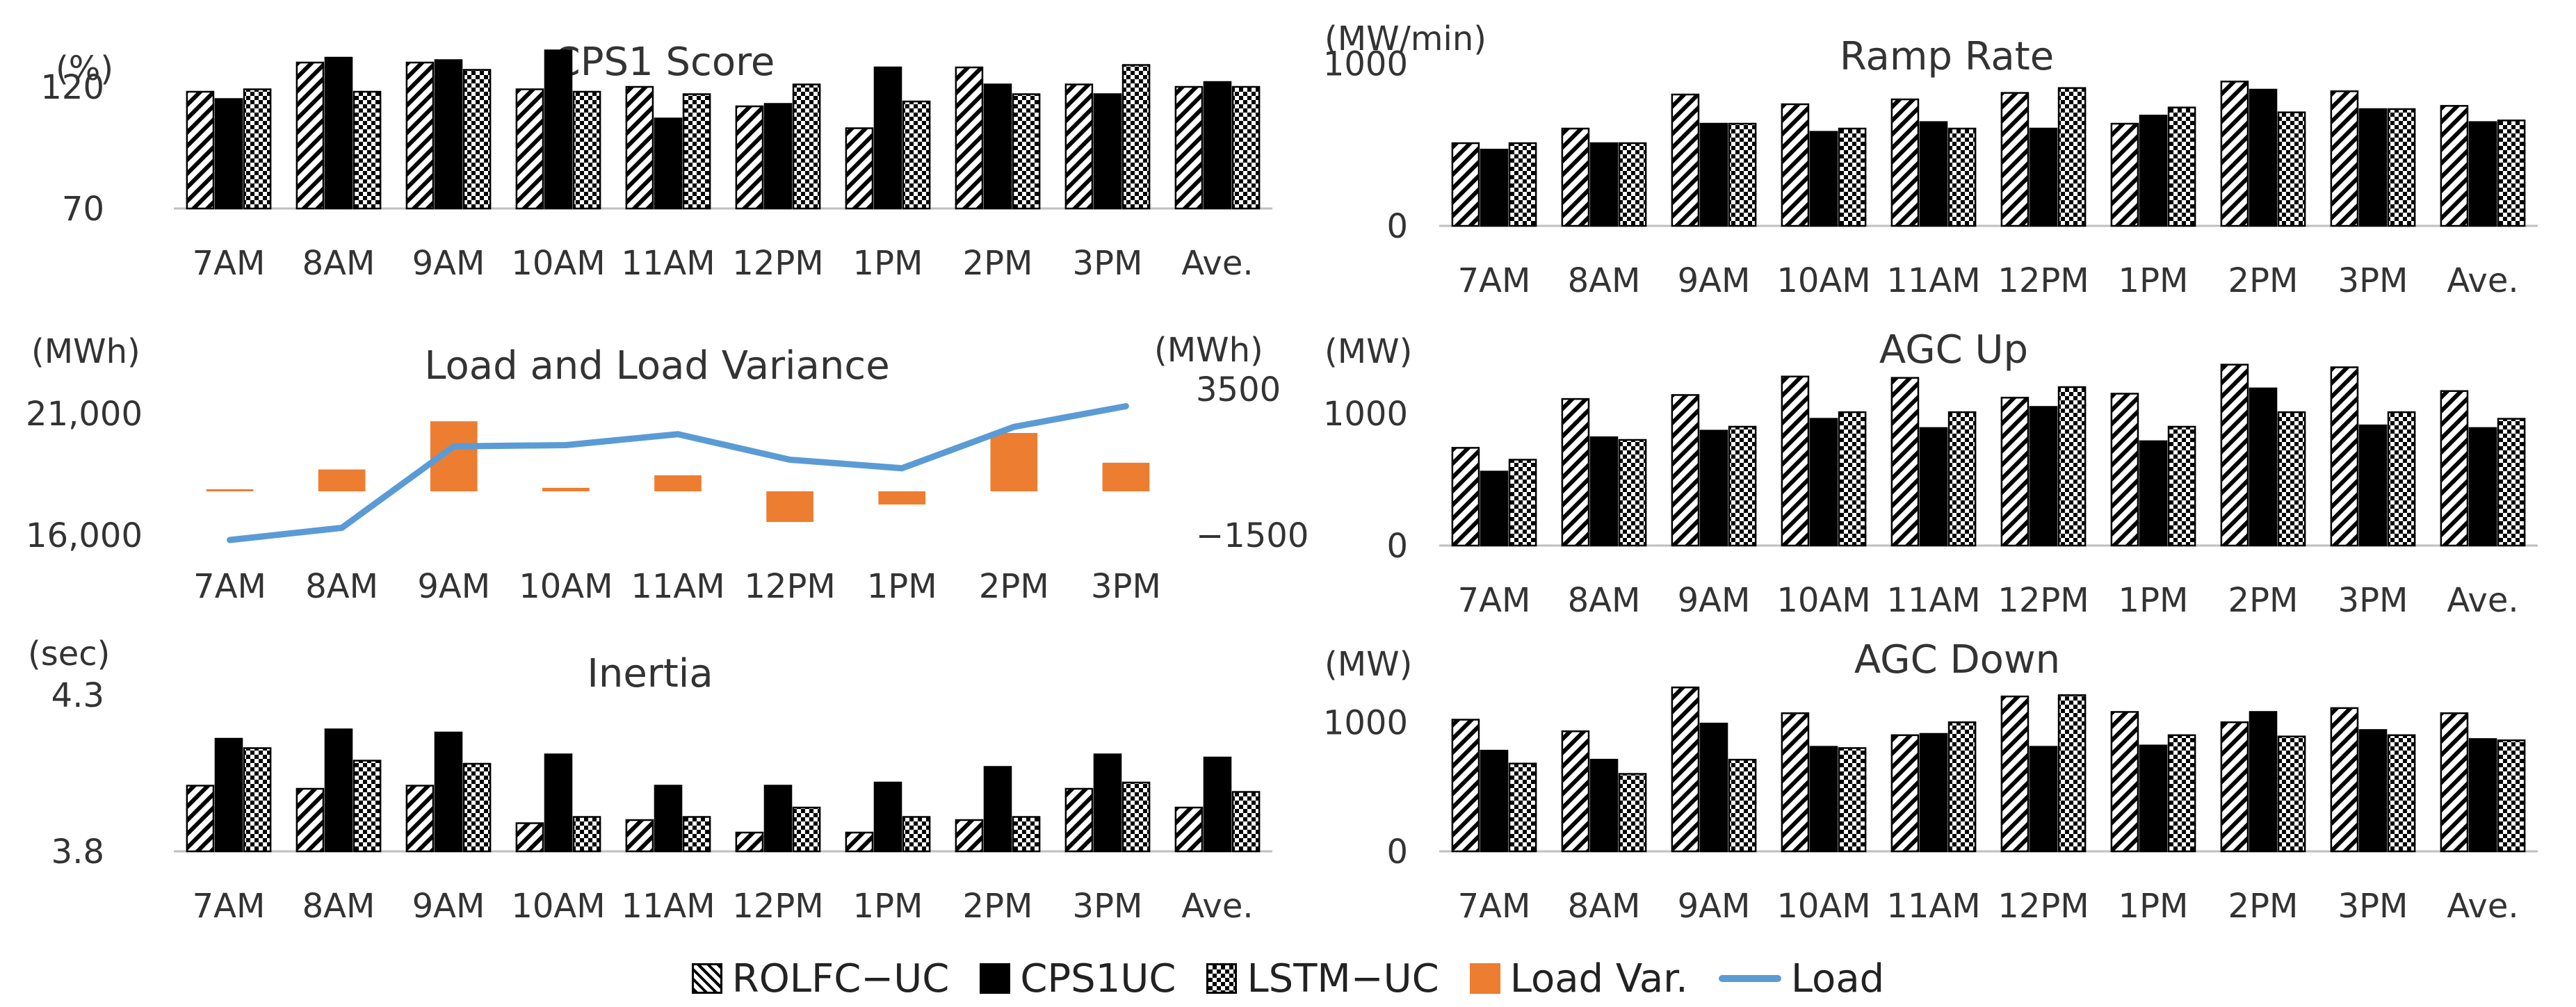 This screenshot has width=2576, height=1007. I want to click on agcdown-xtick: 10AM, so click(1823, 907).